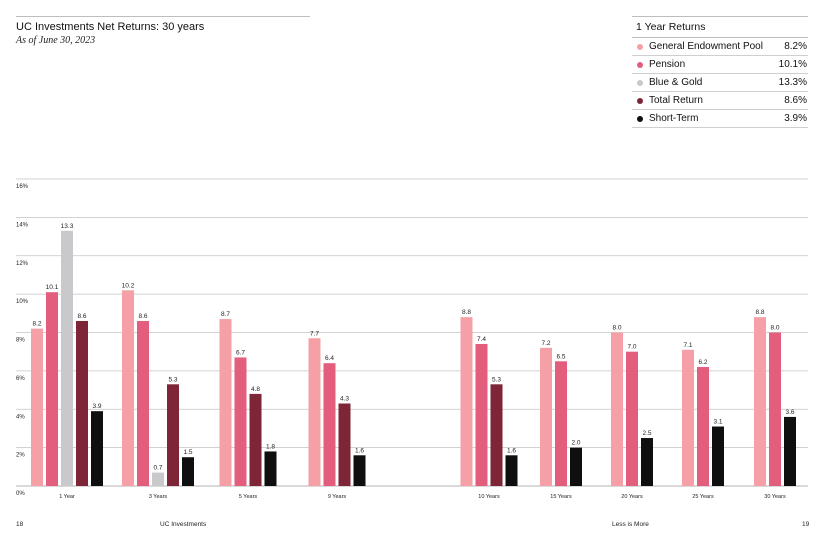 This screenshot has width=825, height=542. Describe the element at coordinates (22, 225) in the screenshot. I see `y-tick-label: 14%` at that location.